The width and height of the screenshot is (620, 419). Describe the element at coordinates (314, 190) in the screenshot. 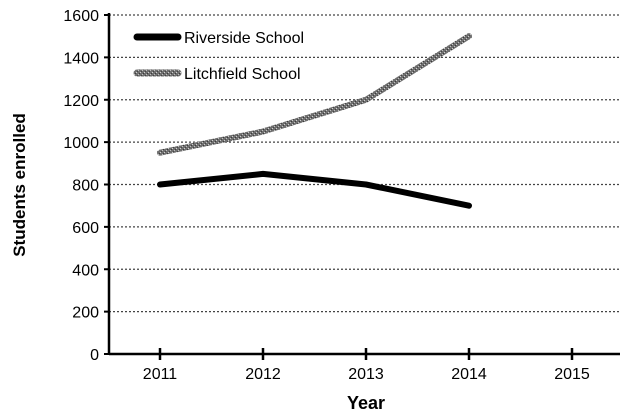

I see `series-line-riverside-school` at that location.